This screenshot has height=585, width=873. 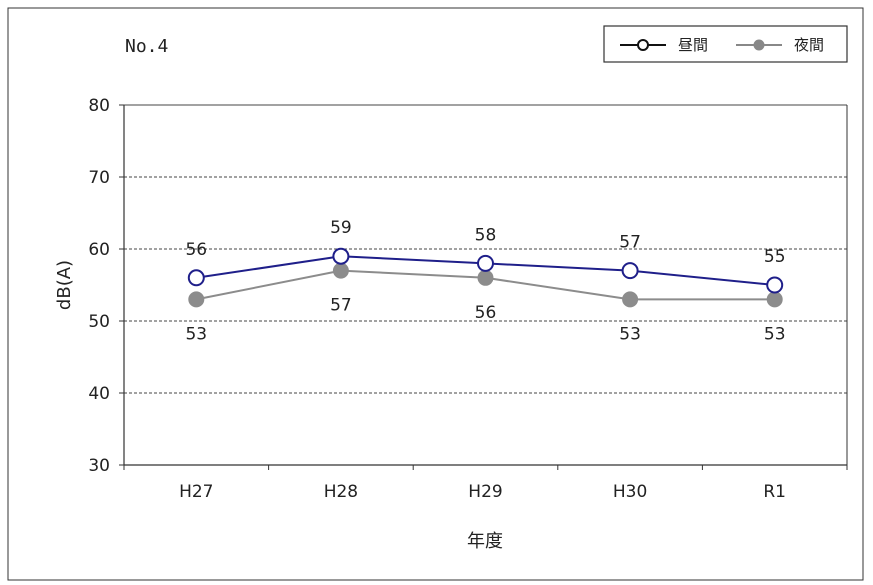 I want to click on legend-marker-night, so click(x=759, y=45).